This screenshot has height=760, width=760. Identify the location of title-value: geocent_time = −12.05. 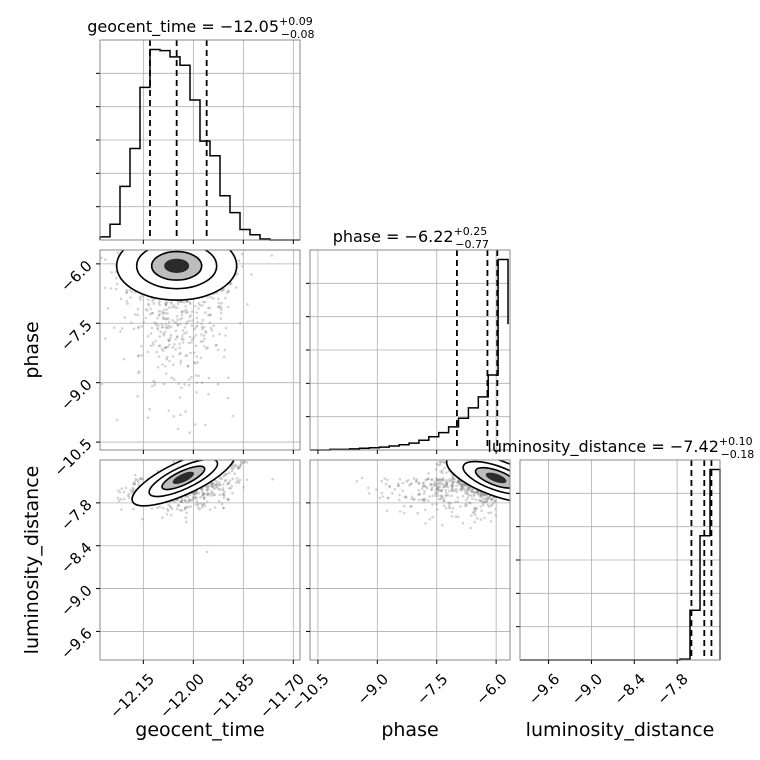
(183, 27).